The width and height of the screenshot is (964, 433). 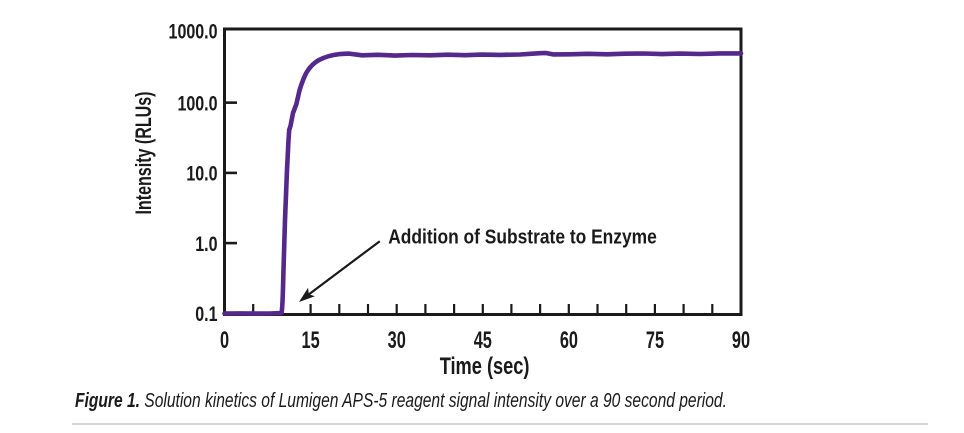 What do you see at coordinates (201, 173) in the screenshot?
I see `svg-text: 10.0` at bounding box center [201, 173].